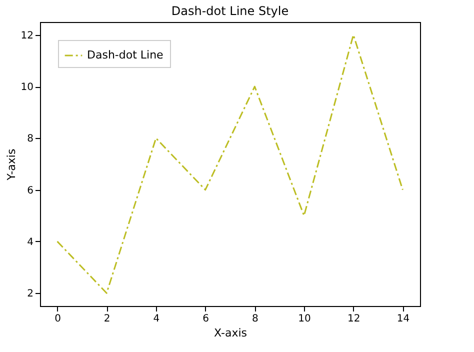 The width and height of the screenshot is (474, 352). Describe the element at coordinates (156, 319) in the screenshot. I see `x-tick-label: 4` at that location.